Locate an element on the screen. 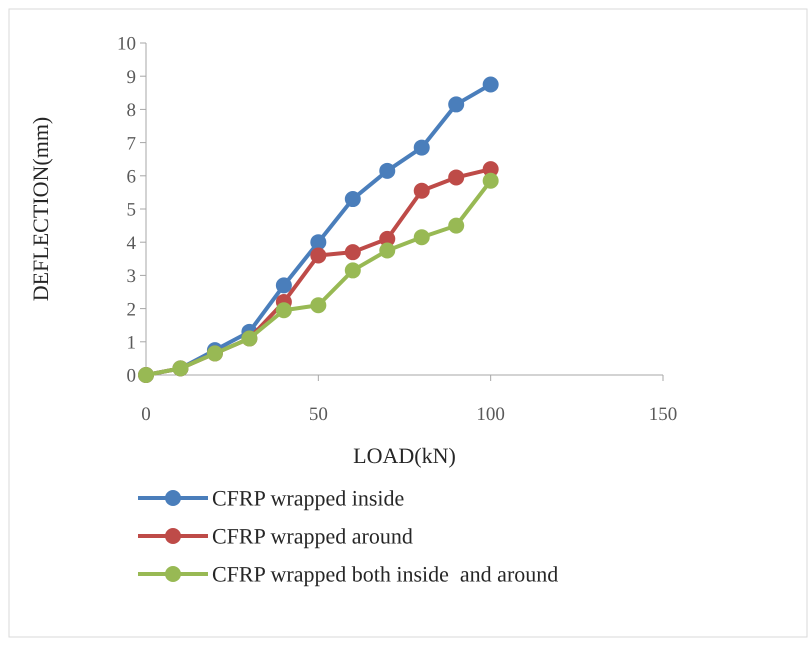  legend-label: CFRP wrapped inside is located at coordinates (308, 498).